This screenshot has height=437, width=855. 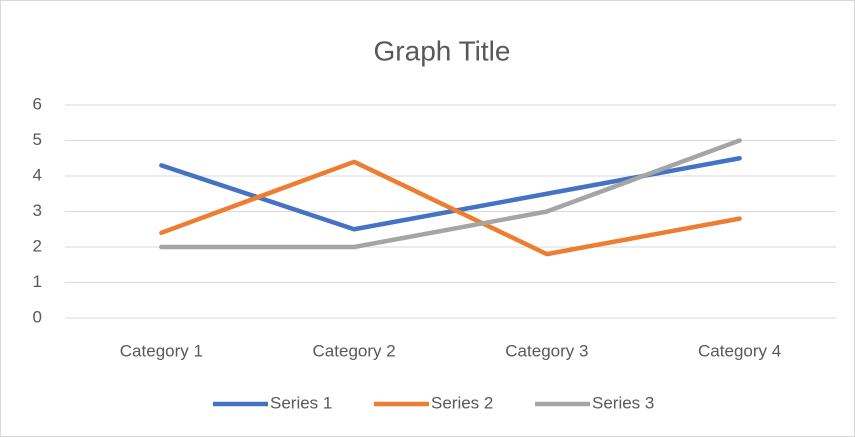 What do you see at coordinates (739, 350) in the screenshot?
I see `x-tick-label: Category 4` at bounding box center [739, 350].